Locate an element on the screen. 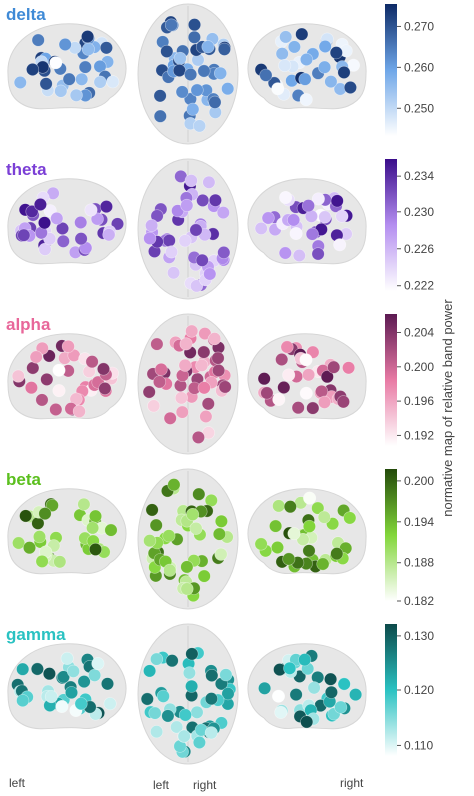 The width and height of the screenshot is (474, 796). colorbar-tick-label: 0.120 is located at coordinates (419, 690).